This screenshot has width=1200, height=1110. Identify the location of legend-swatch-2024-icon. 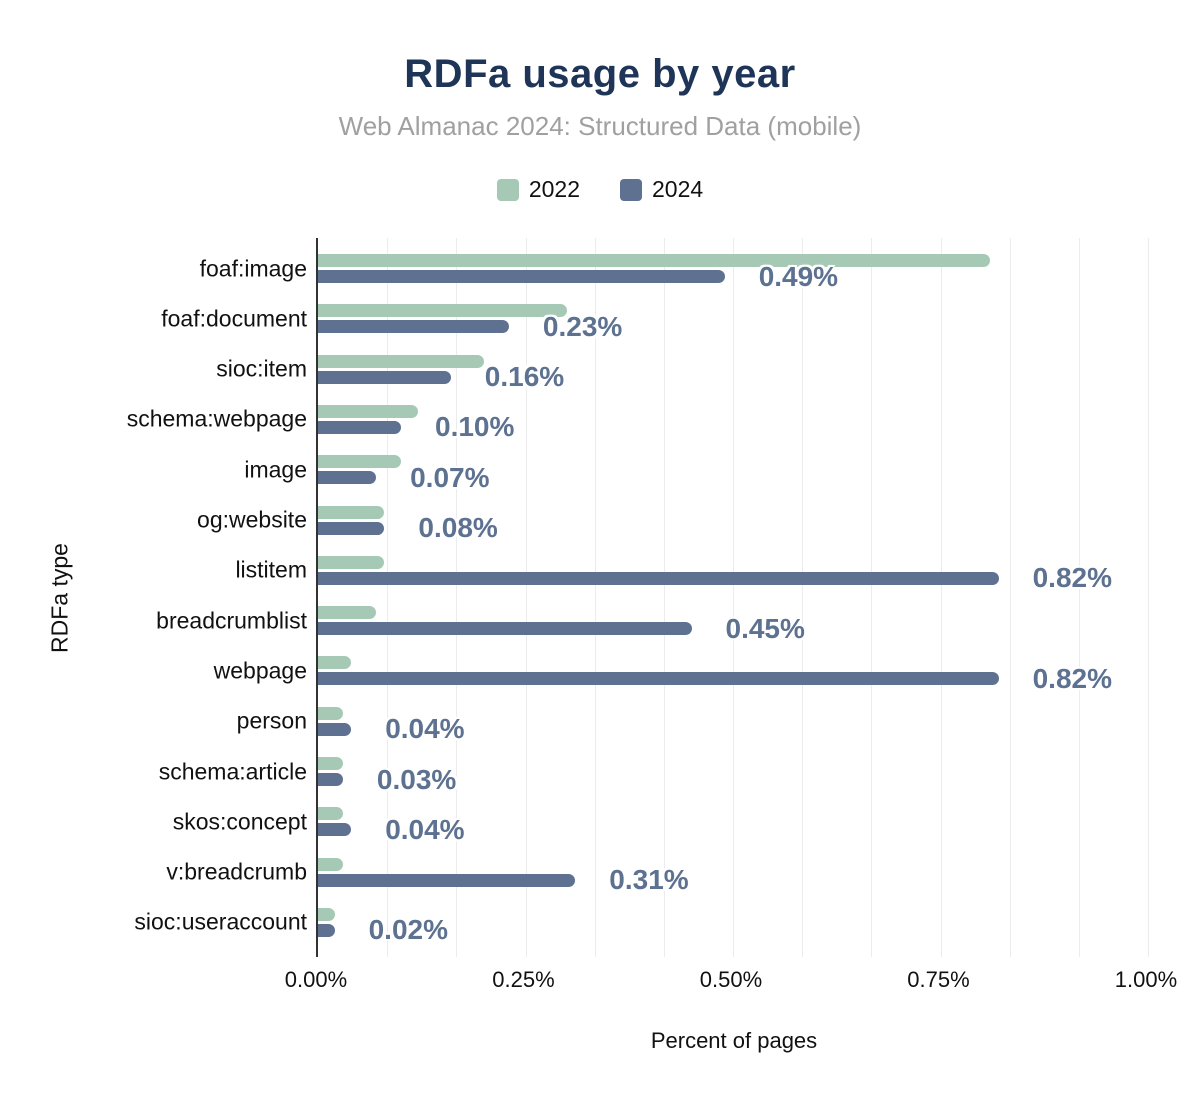
(631, 189).